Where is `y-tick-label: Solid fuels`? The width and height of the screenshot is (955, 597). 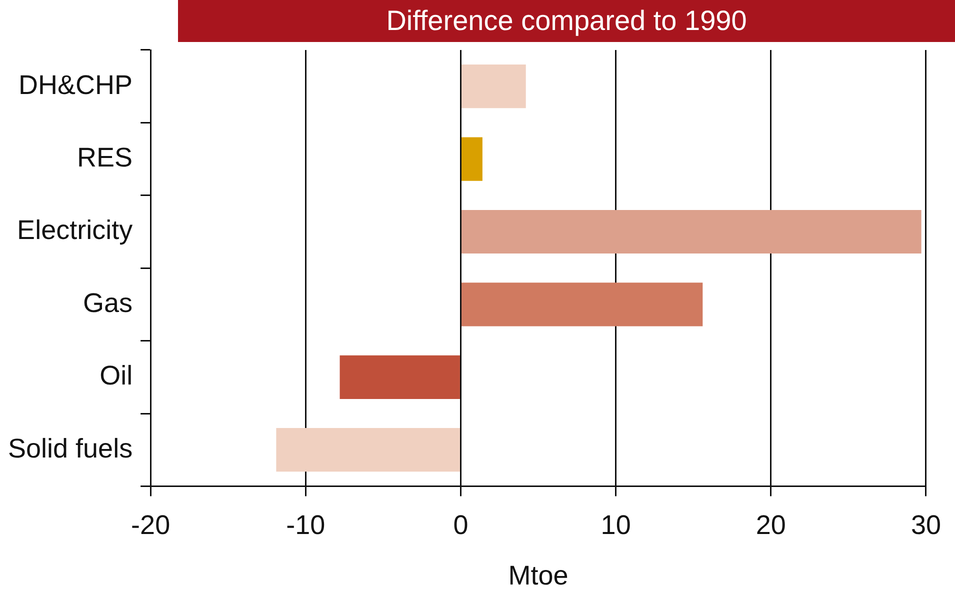
y-tick-label: Solid fuels is located at coordinates (70, 448).